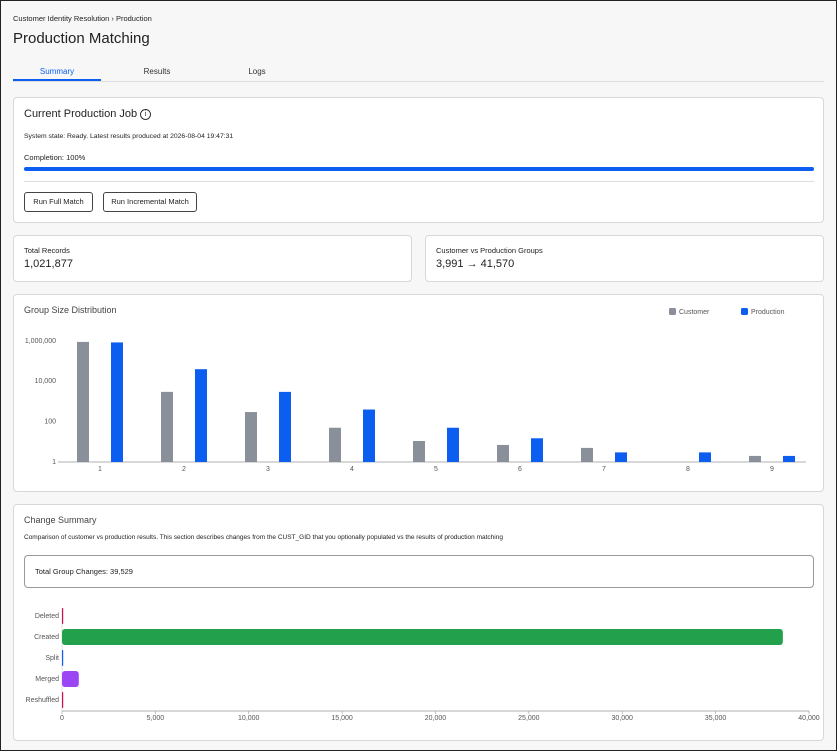 This screenshot has height=751, width=837. I want to click on legend-label: Customer, so click(694, 312).